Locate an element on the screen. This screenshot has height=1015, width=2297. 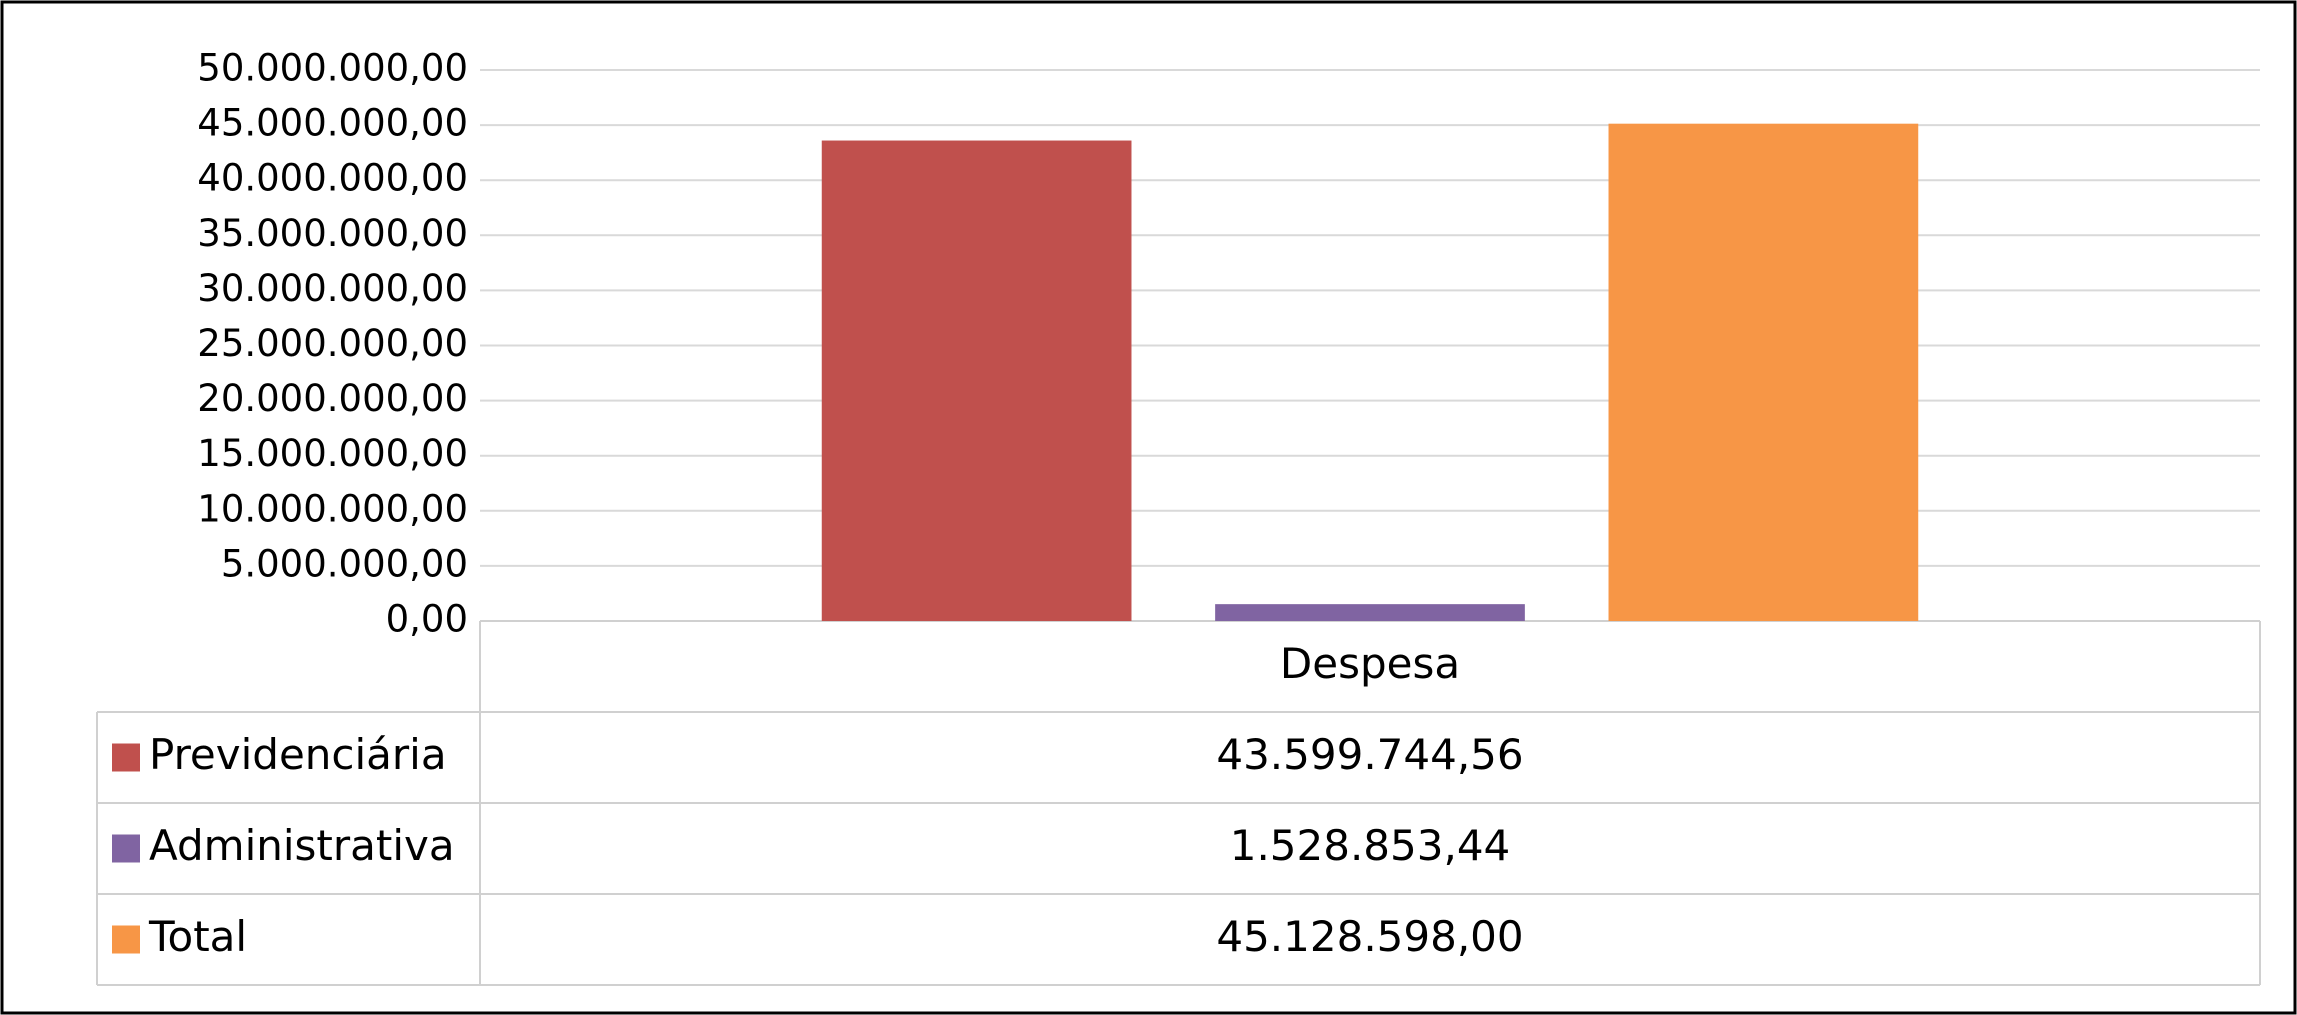
x-tick-label: Despesa is located at coordinates (1370, 663).